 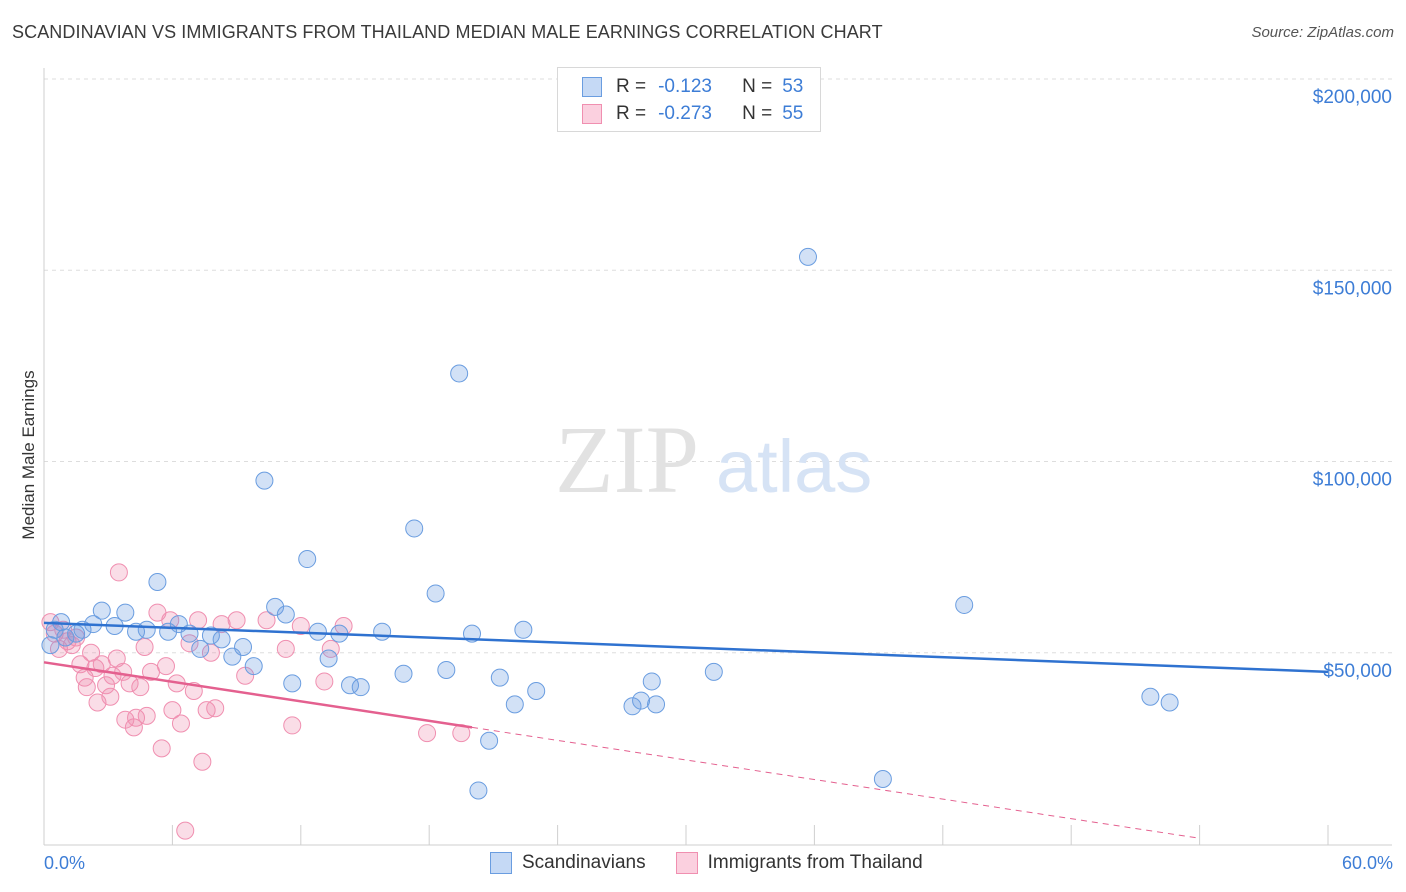 I want to click on y-tick-label: $150,000, so click(x=1352, y=288).